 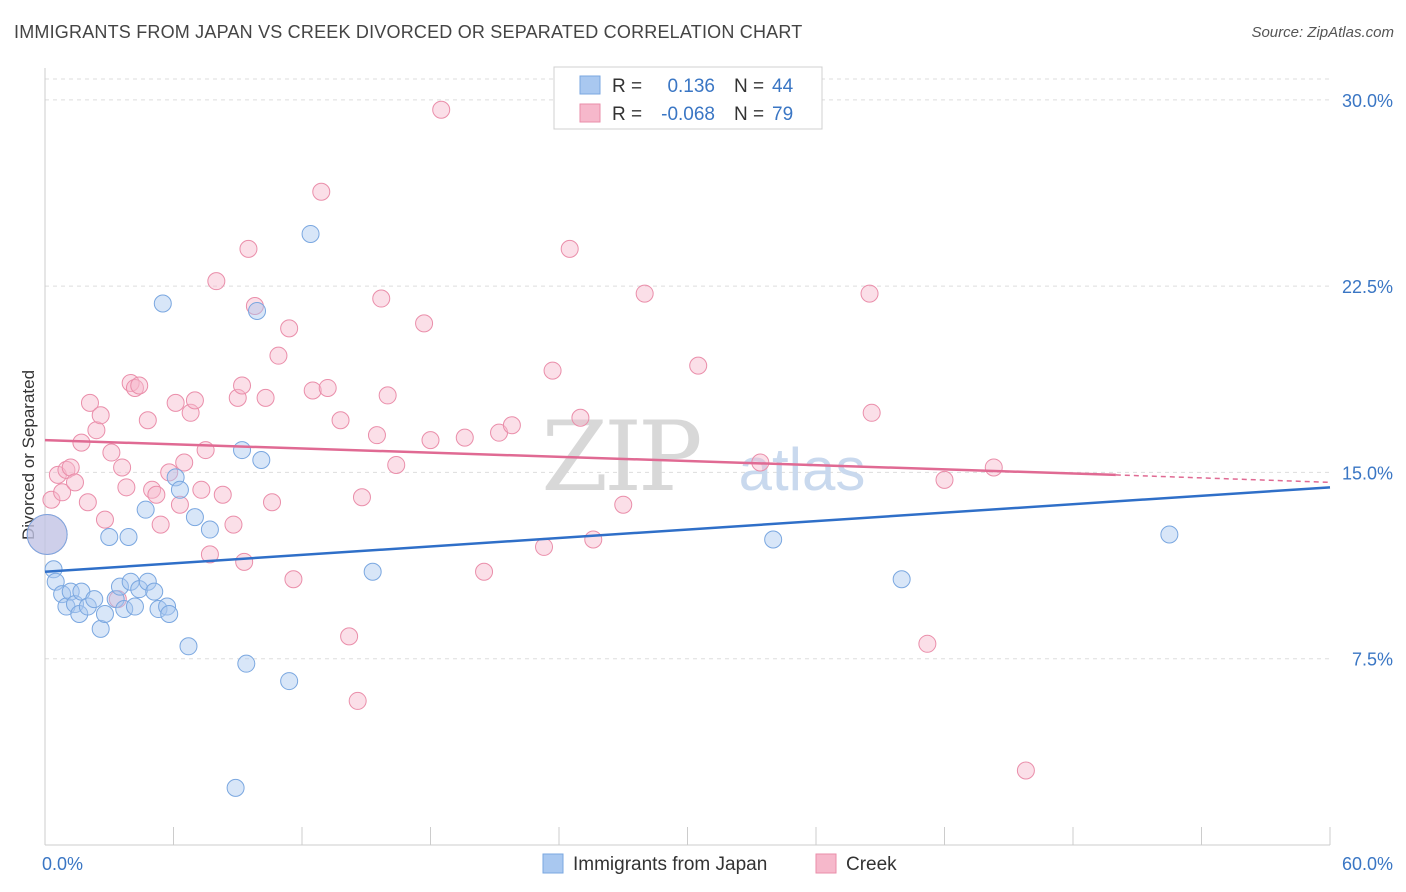 I want to click on y-tick-label-2: 22.5%, so click(x=1367, y=287).